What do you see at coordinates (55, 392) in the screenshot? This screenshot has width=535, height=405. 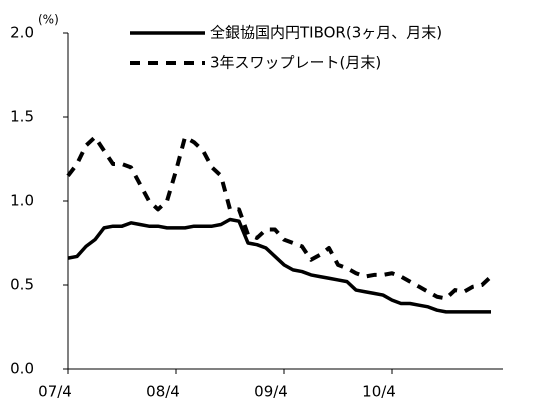 I see `x-tick-label: 07/4` at bounding box center [55, 392].